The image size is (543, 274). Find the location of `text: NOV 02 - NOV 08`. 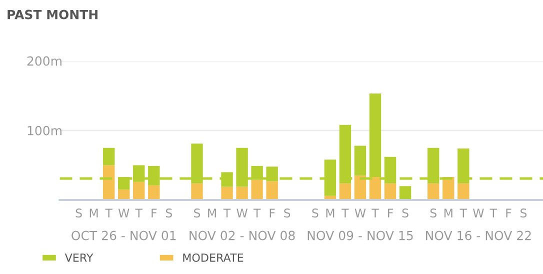

text: NOV 02 - NOV 08 is located at coordinates (242, 235).